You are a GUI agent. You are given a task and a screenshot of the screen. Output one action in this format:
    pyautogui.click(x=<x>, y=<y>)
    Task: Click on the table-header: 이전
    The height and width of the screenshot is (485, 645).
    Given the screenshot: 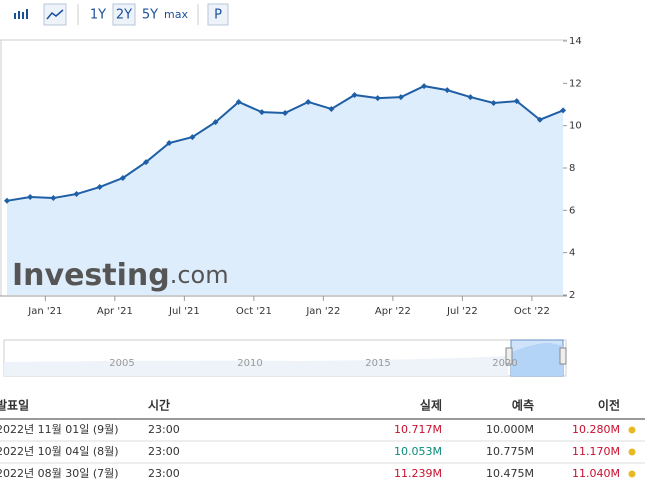 What is the action you would take?
    pyautogui.click(x=609, y=405)
    